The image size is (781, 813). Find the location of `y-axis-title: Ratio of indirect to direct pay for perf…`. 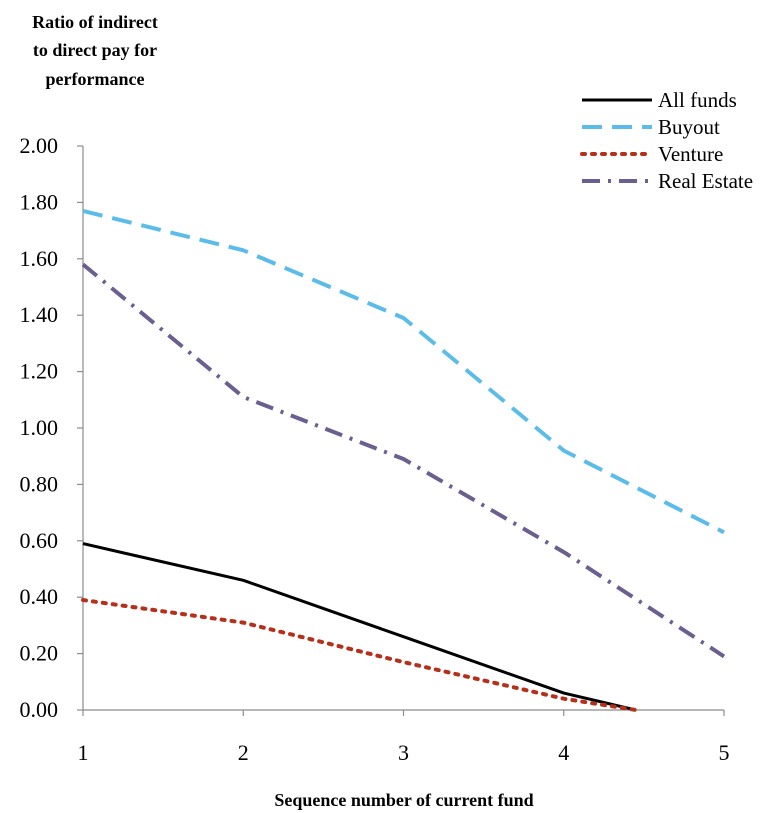

y-axis-title: Ratio of indirect to direct pay for perf… is located at coordinates (95, 50).